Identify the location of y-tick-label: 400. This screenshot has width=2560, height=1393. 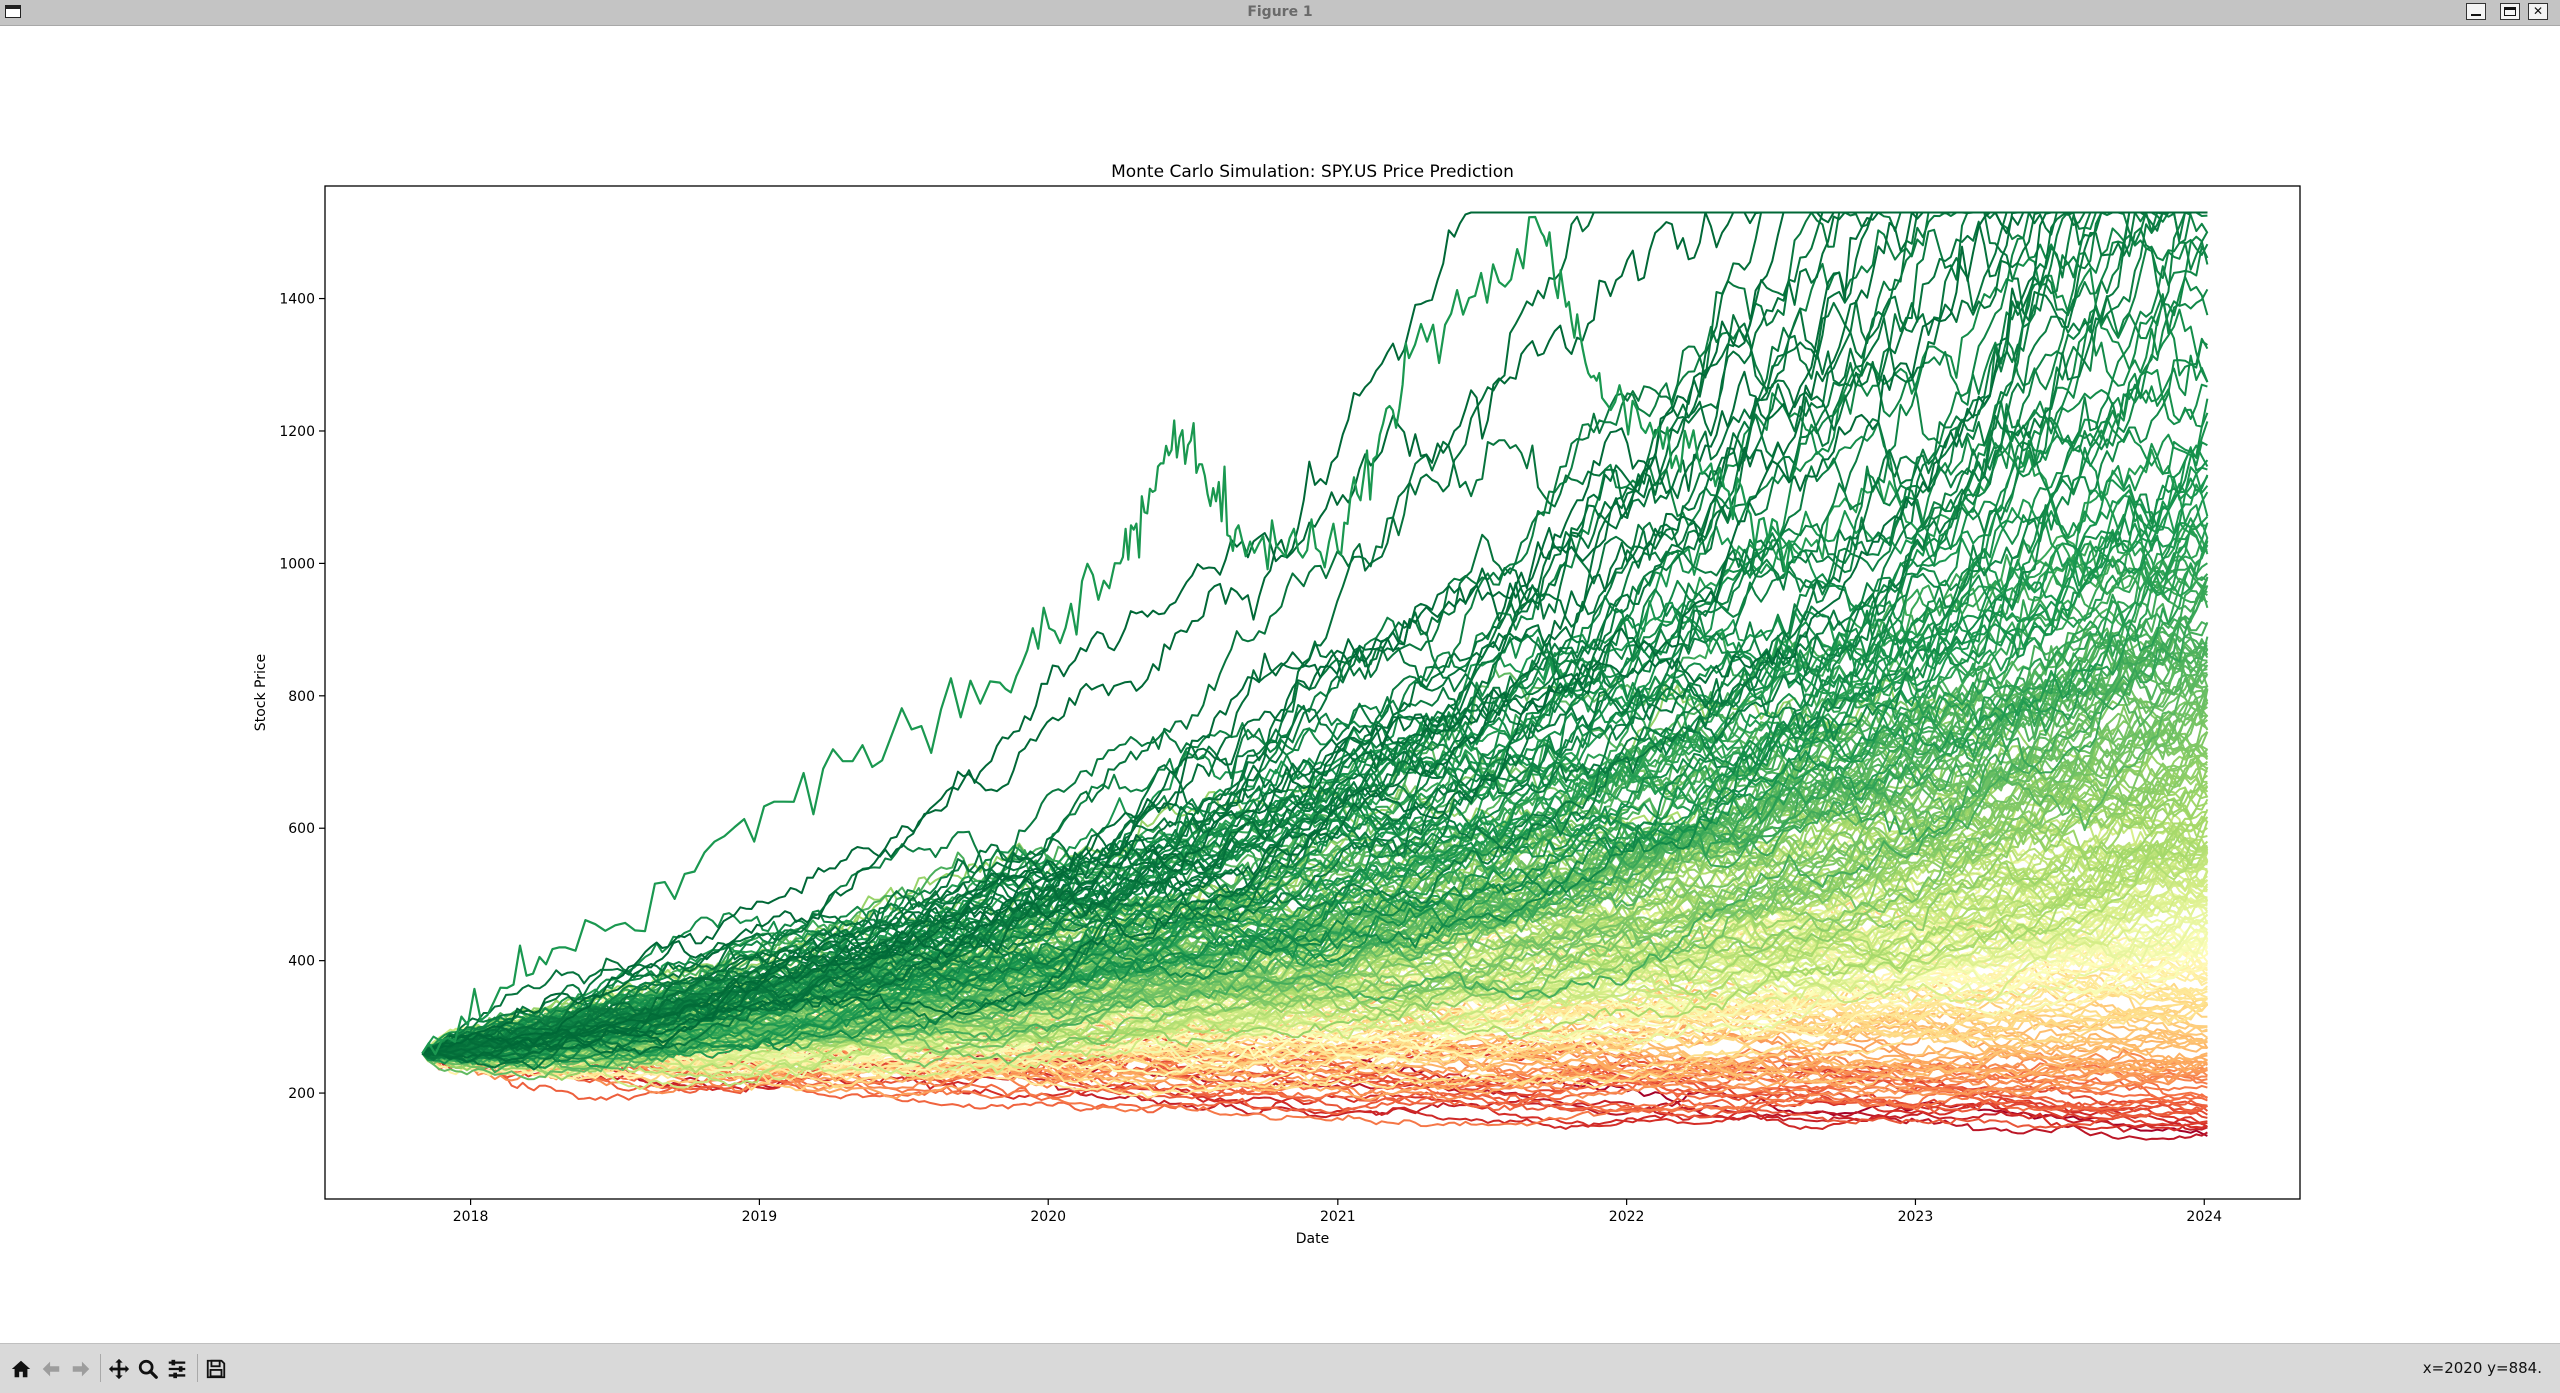
(301, 962).